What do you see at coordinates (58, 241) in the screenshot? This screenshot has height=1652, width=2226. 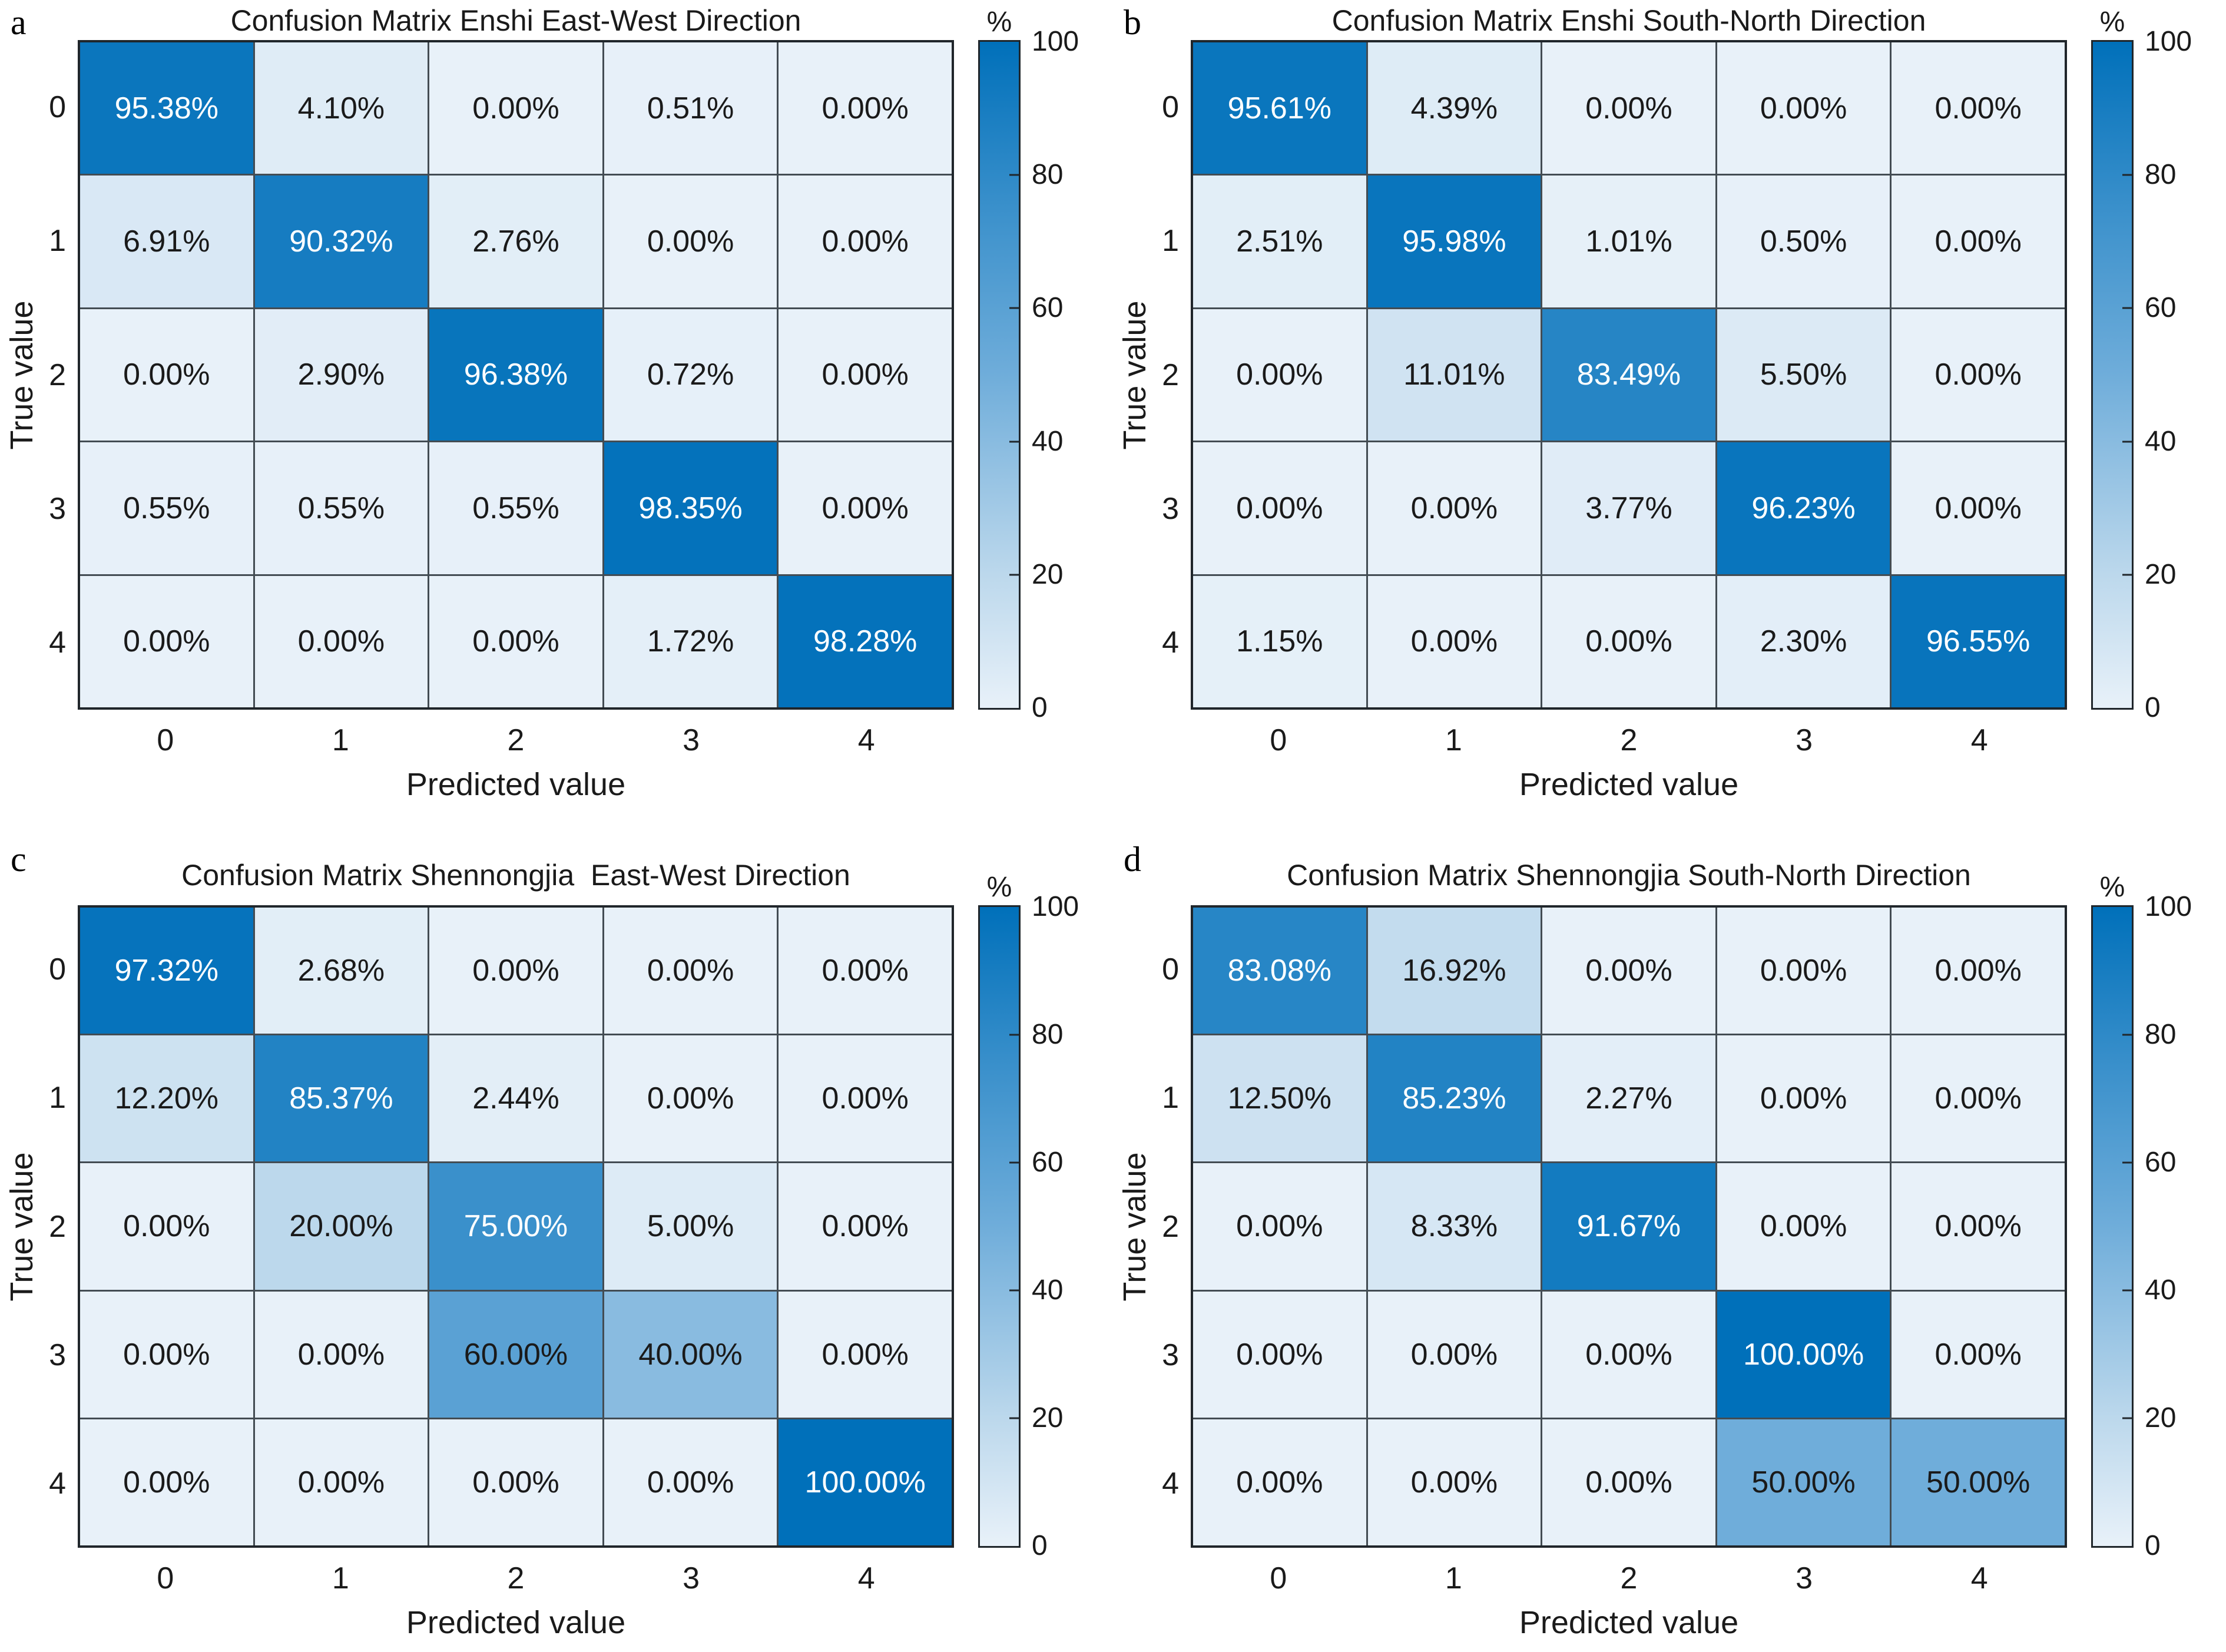 I see `y-tick-label: 1` at bounding box center [58, 241].